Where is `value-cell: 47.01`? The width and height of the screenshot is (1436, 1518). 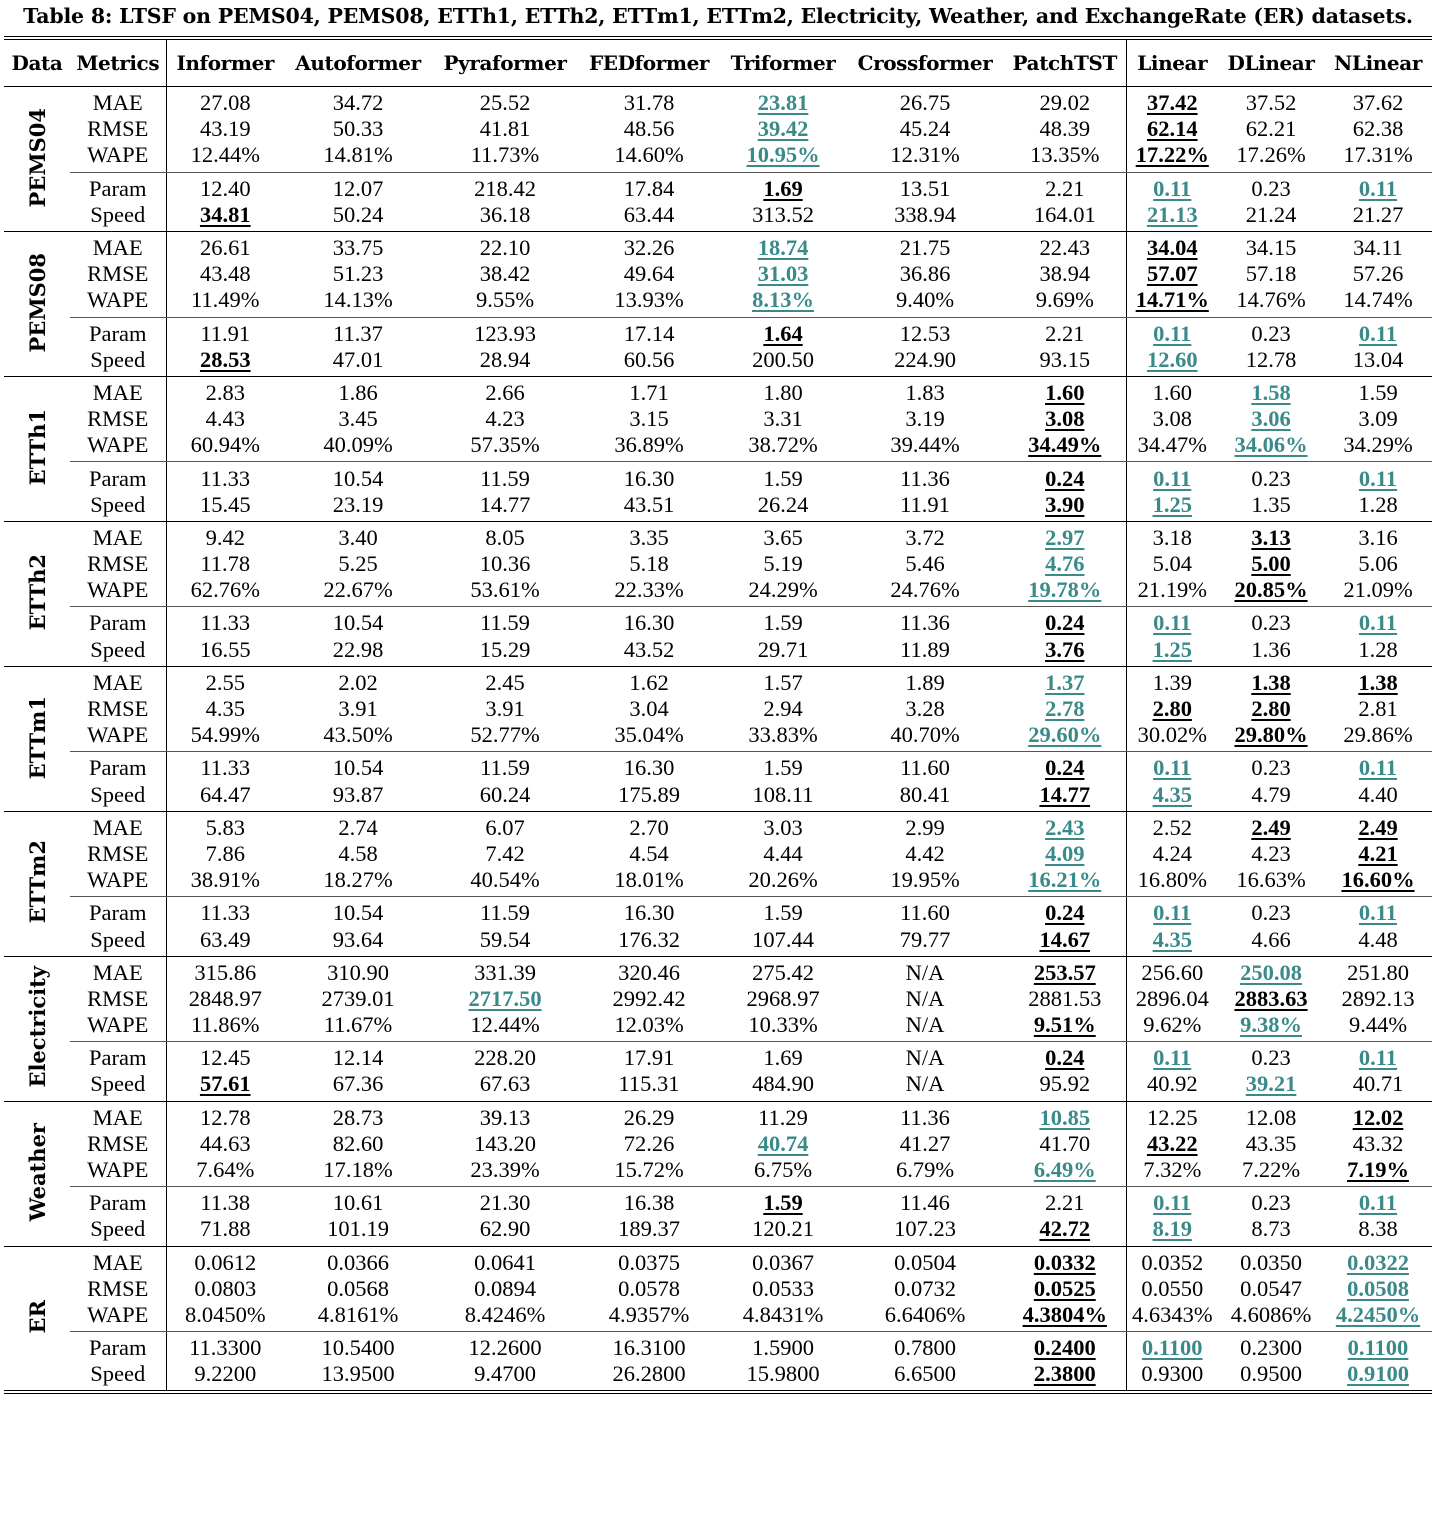 value-cell: 47.01 is located at coordinates (358, 361).